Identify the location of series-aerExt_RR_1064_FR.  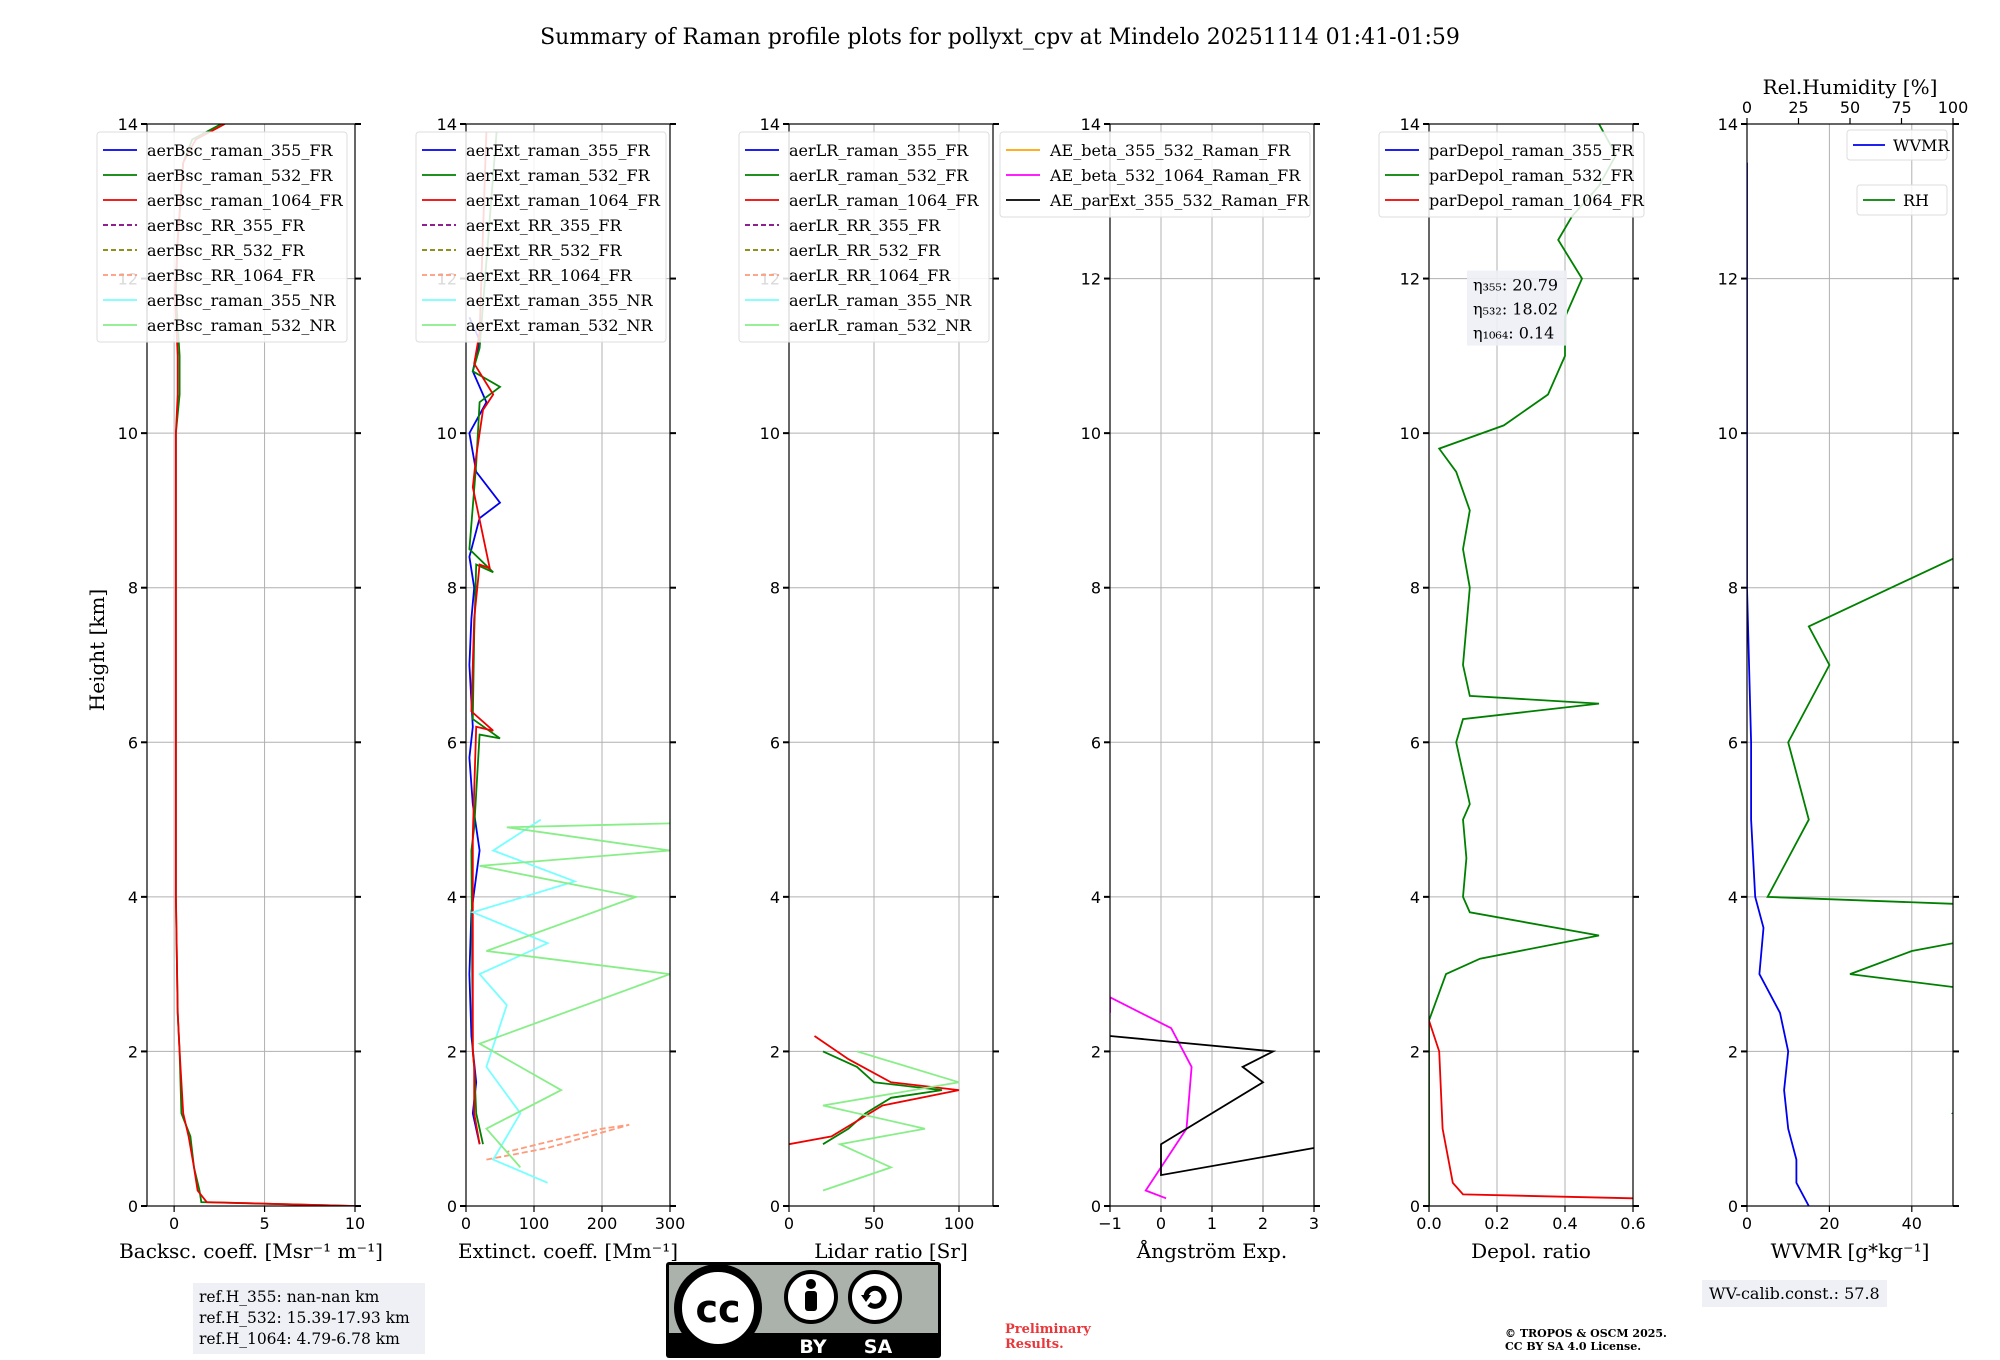
(558, 1142).